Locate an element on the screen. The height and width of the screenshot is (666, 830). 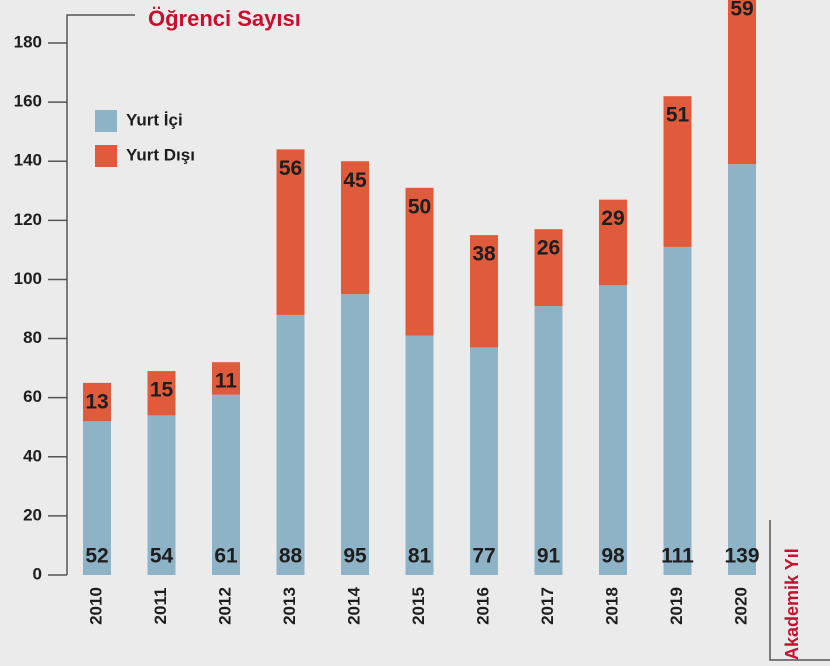
data-label: 50 is located at coordinates (419, 206).